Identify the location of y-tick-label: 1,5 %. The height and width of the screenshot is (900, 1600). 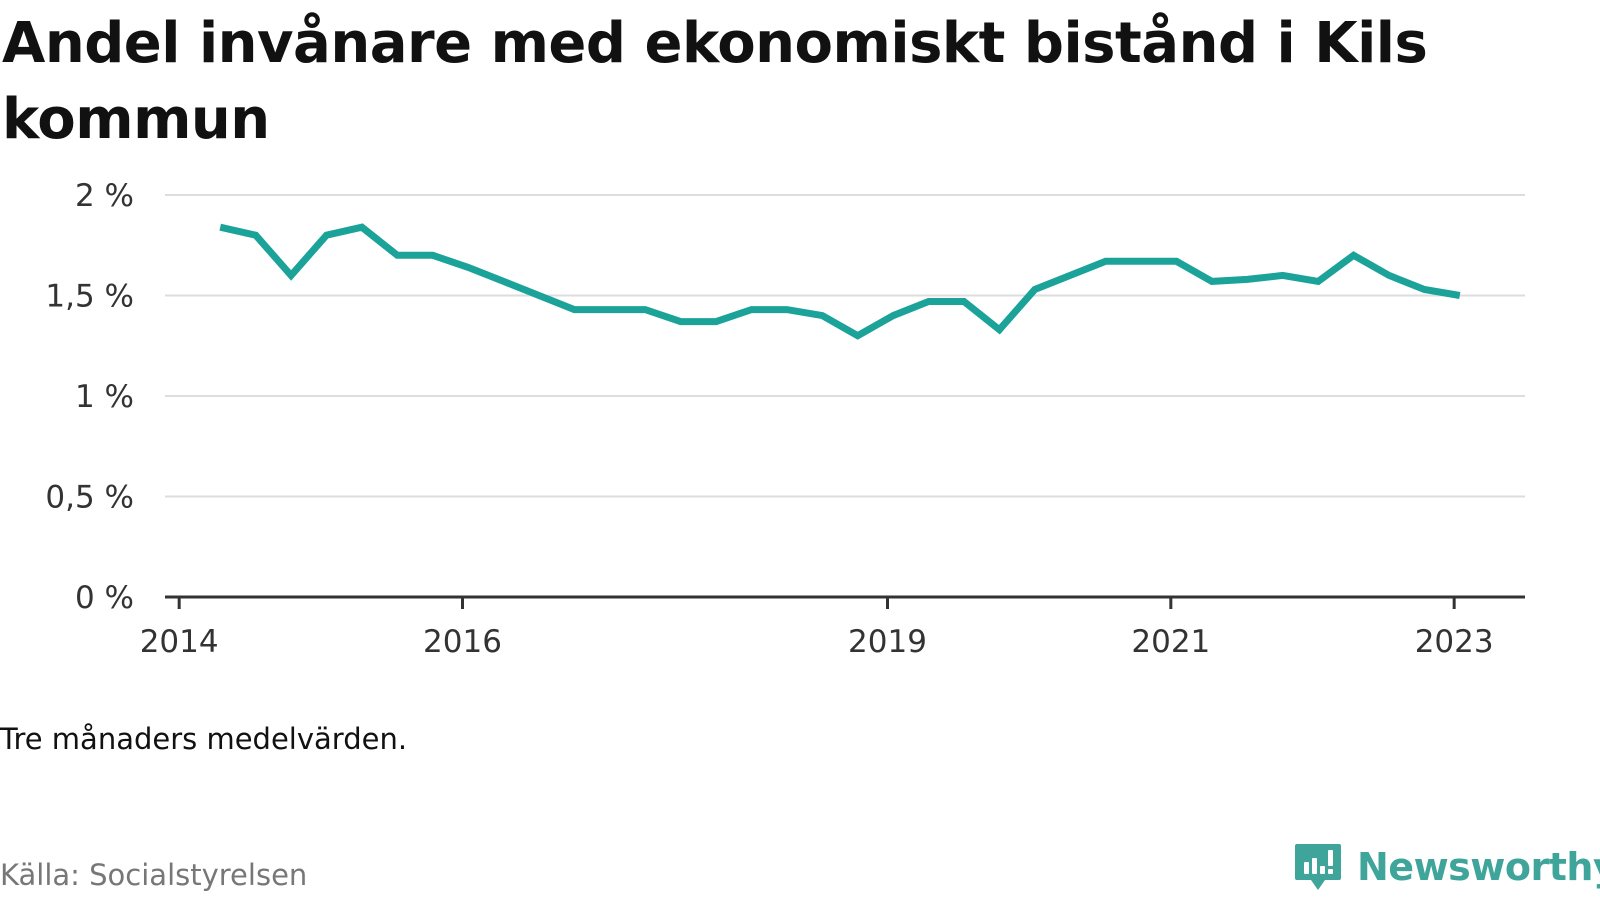
(89, 297).